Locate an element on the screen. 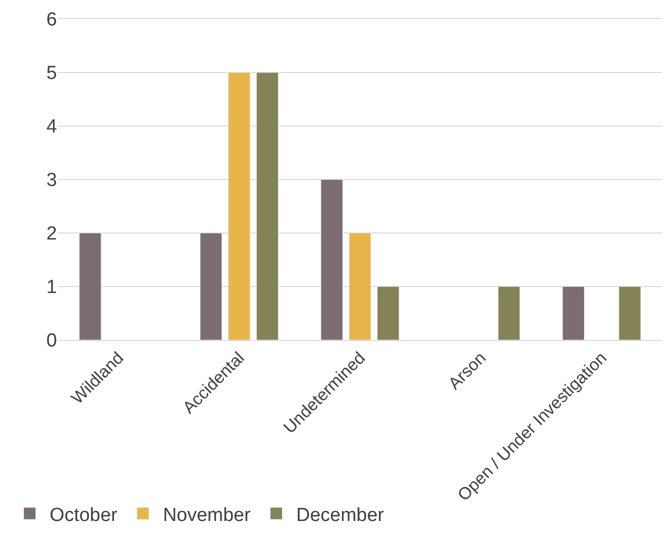 Image resolution: width=672 pixels, height=543 pixels. y-tick-label: 5 is located at coordinates (51, 73).